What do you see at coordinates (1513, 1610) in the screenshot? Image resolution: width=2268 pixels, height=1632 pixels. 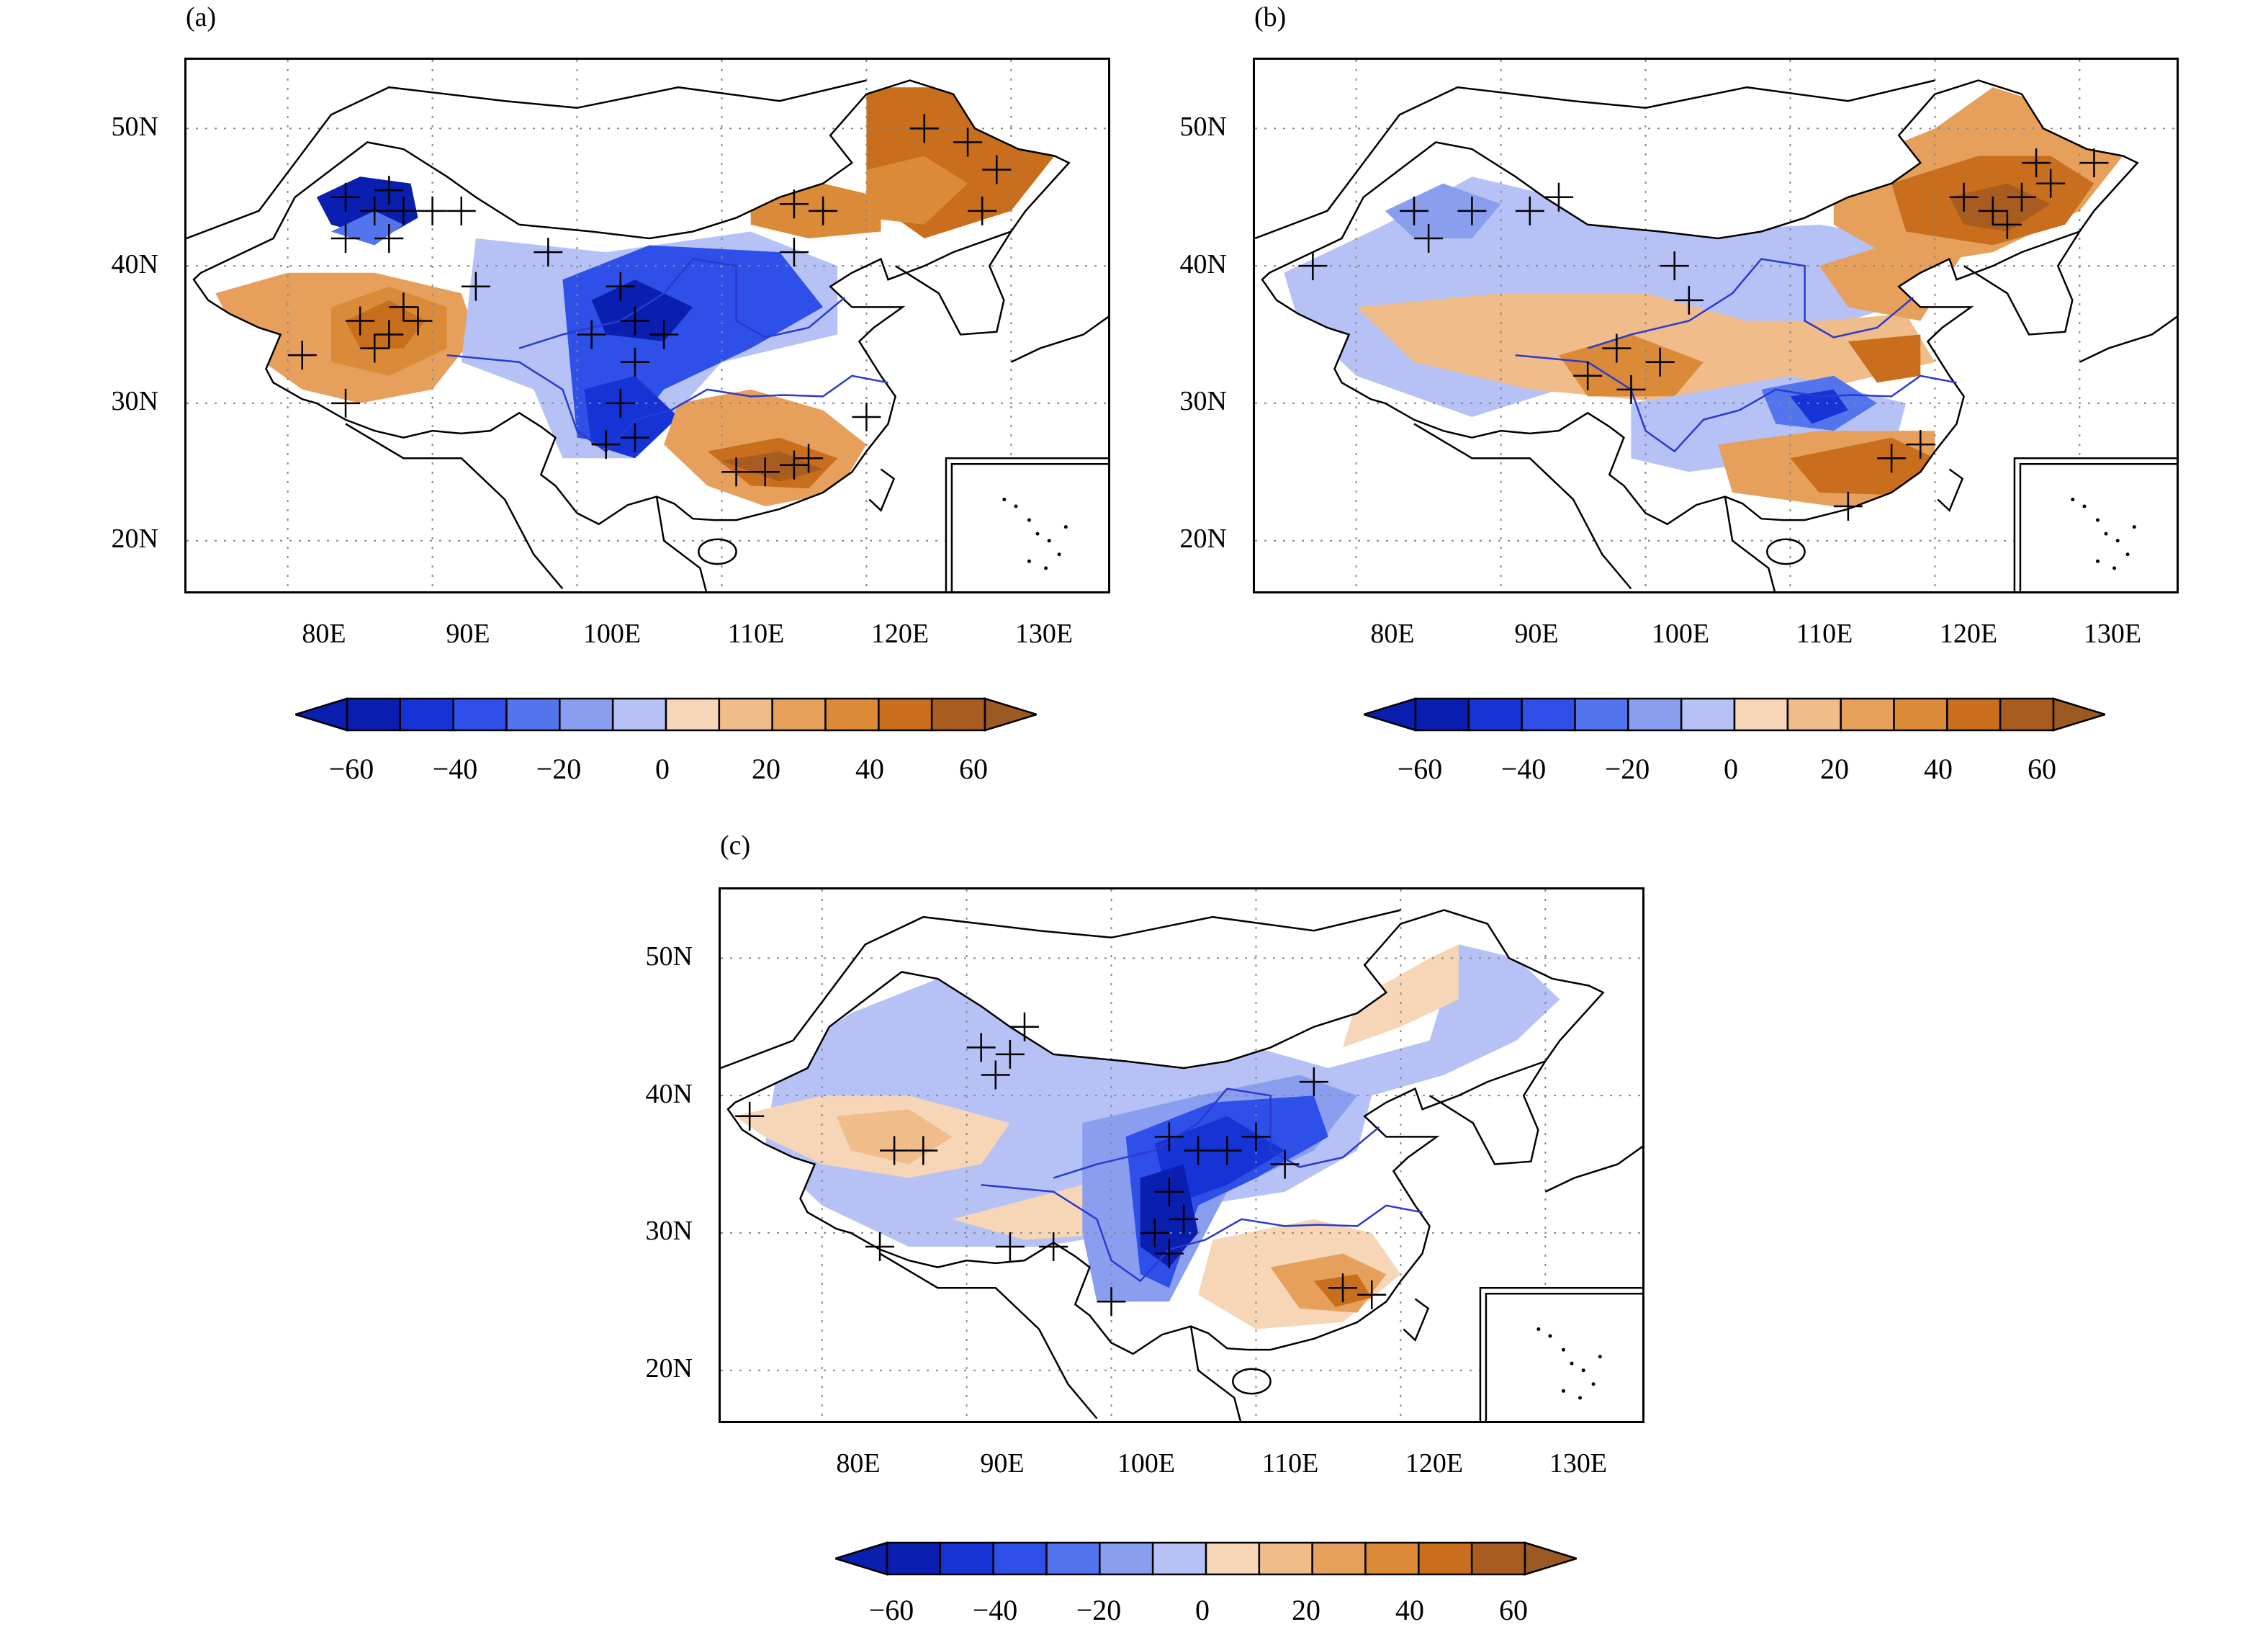 I see `cbar-c-label-6: 60` at bounding box center [1513, 1610].